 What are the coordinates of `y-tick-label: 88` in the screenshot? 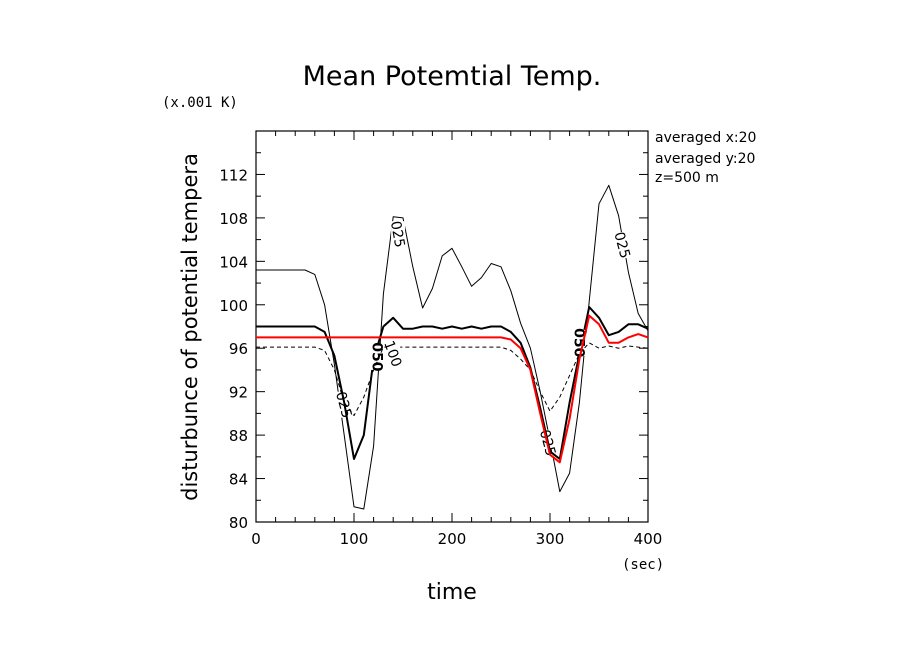 It's located at (238, 436).